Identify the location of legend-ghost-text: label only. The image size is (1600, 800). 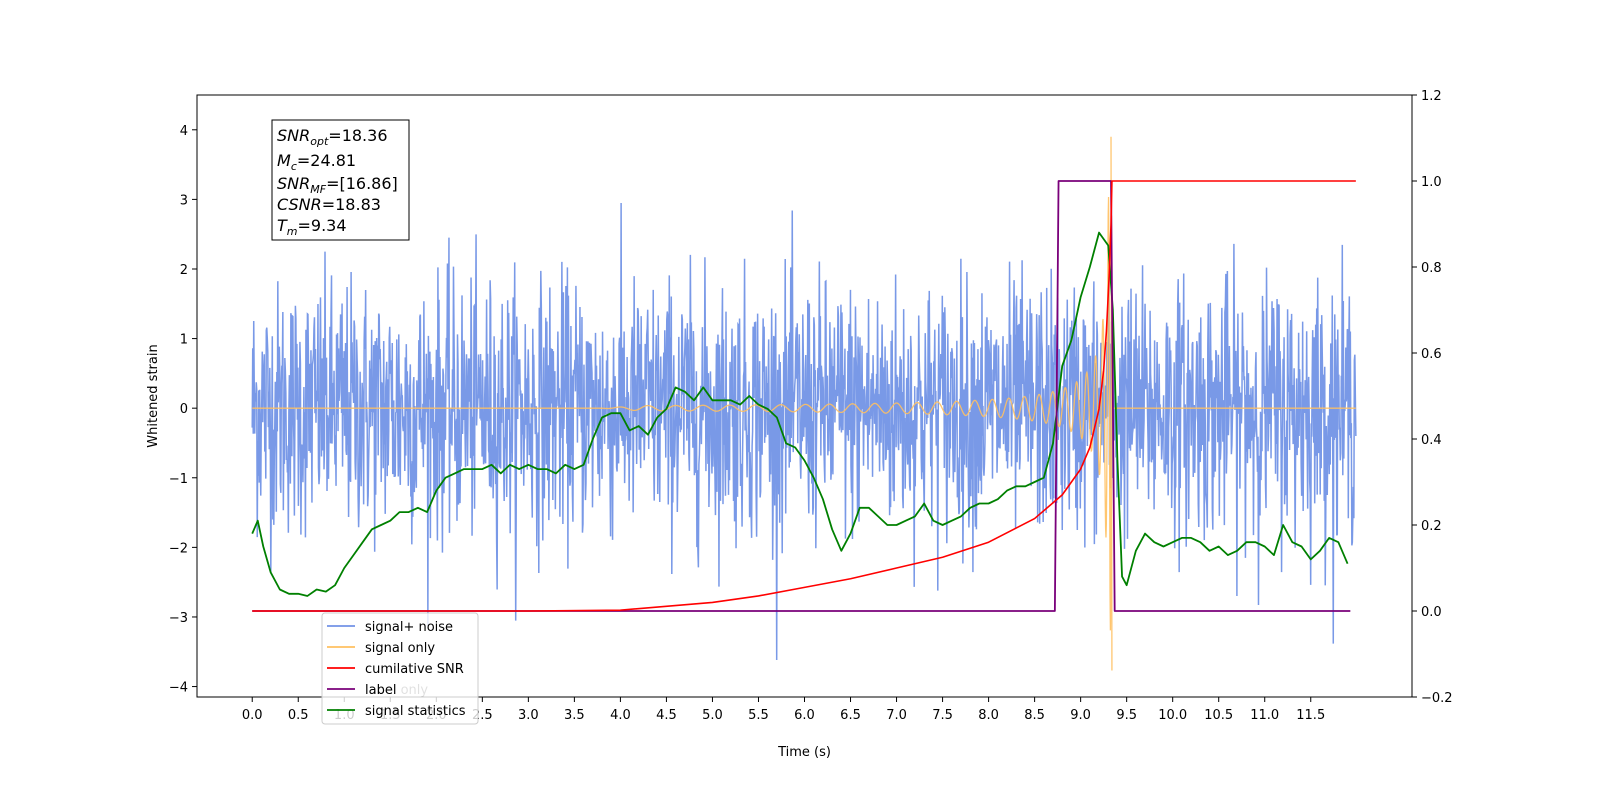
(396, 690).